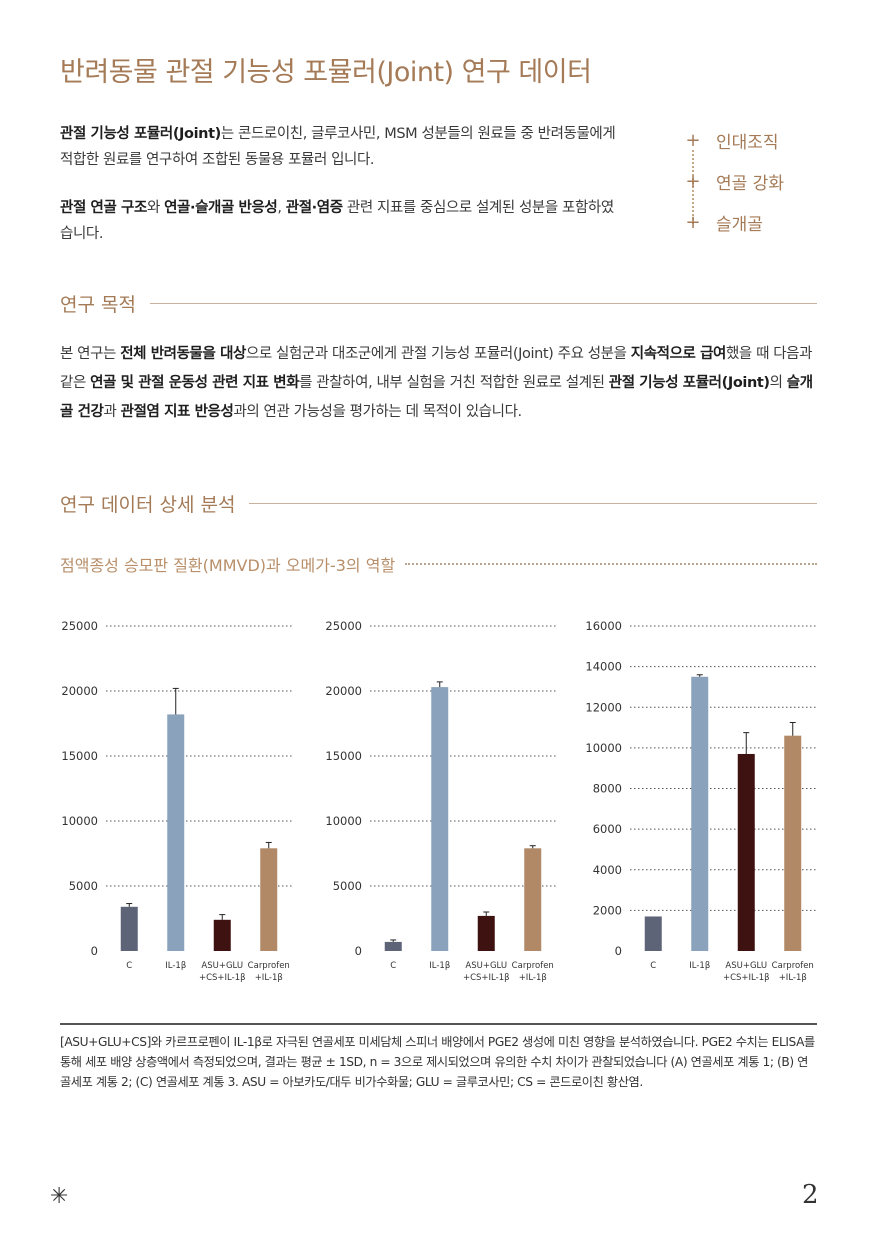  What do you see at coordinates (183, 354) in the screenshot?
I see `purpose-bold: 전체 반려동물을 대상` at bounding box center [183, 354].